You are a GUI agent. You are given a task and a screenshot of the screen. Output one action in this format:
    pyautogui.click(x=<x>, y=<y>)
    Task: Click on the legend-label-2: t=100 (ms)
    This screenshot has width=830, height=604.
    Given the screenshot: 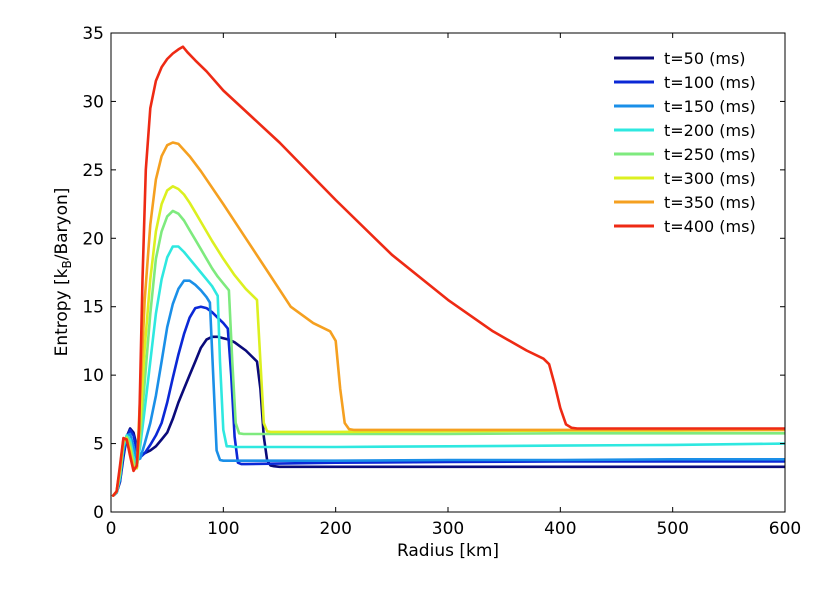 What is the action you would take?
    pyautogui.click(x=710, y=82)
    